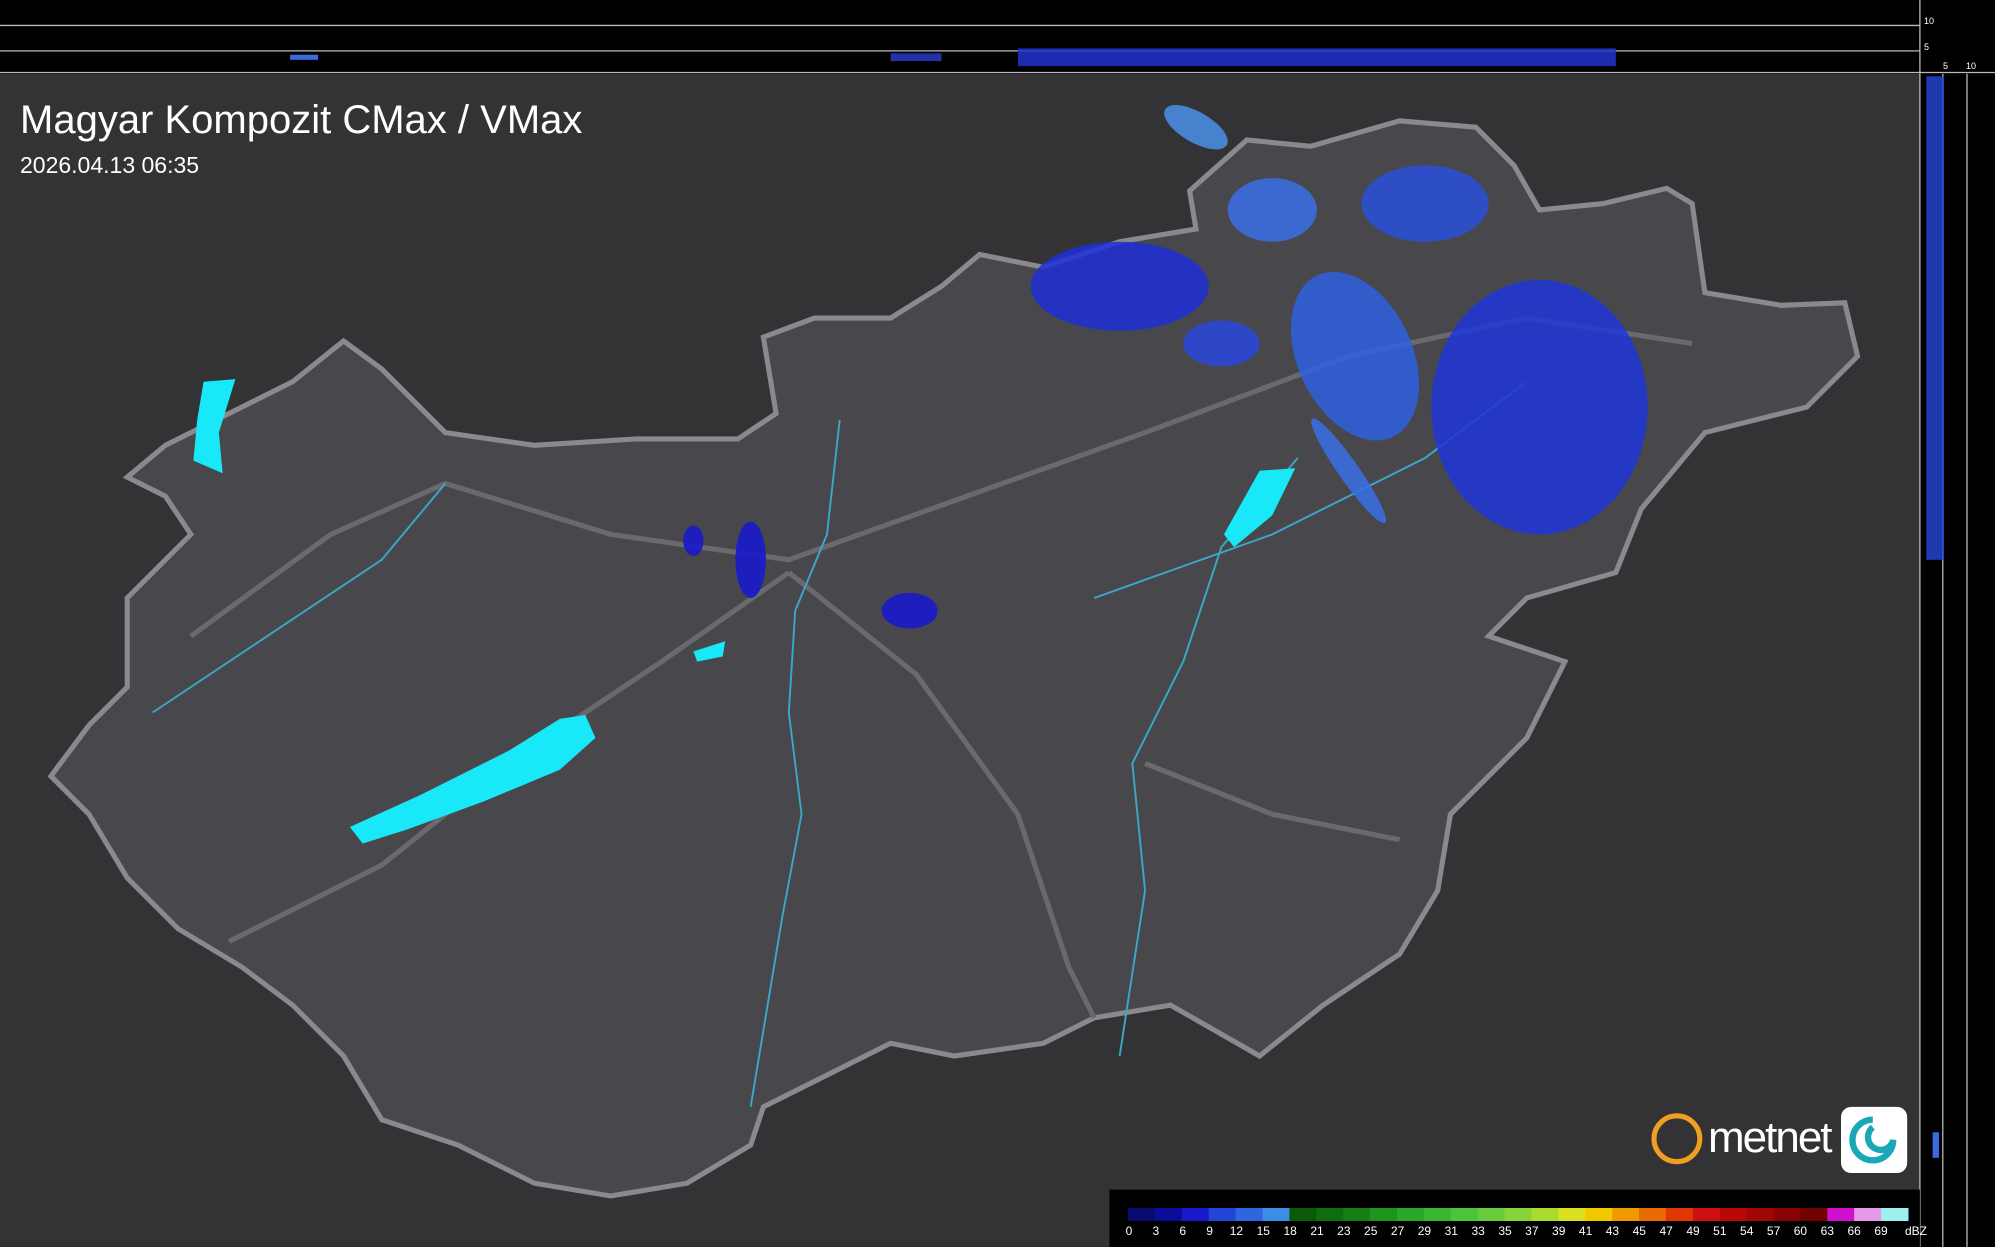 The width and height of the screenshot is (1995, 1247). What do you see at coordinates (1344, 1231) in the screenshot?
I see `legend-label: 23` at bounding box center [1344, 1231].